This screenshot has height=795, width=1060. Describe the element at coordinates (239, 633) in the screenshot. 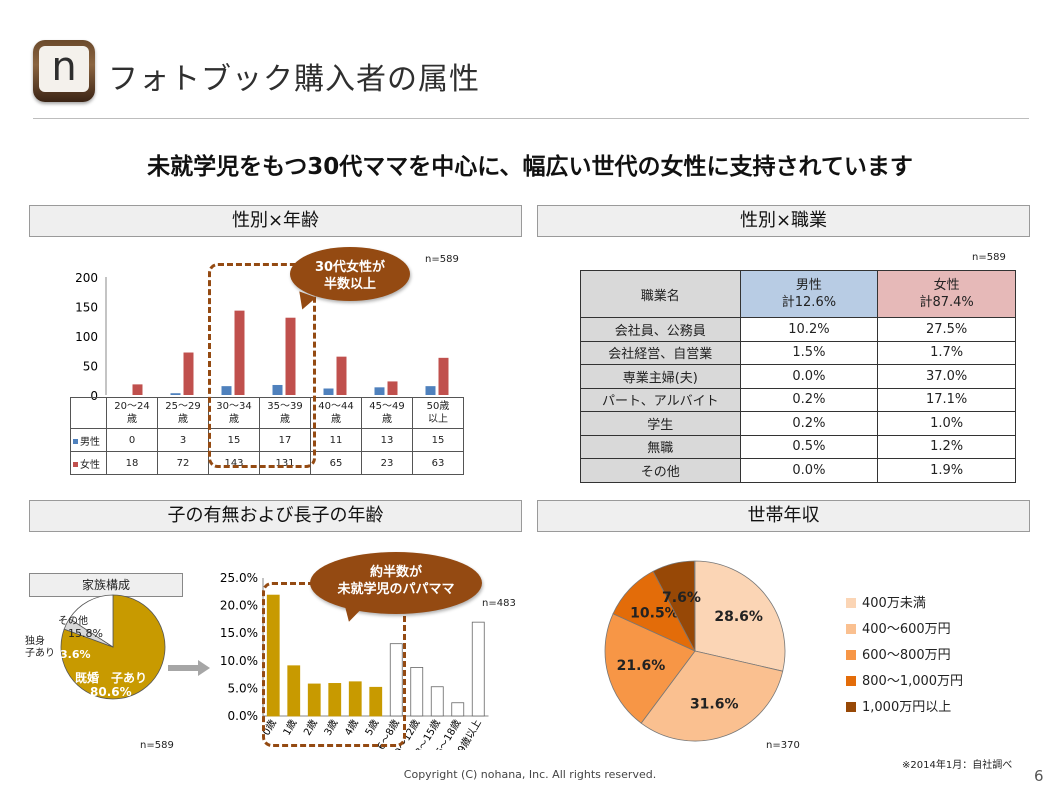

I see `y-tick-label: 15.0%` at that location.